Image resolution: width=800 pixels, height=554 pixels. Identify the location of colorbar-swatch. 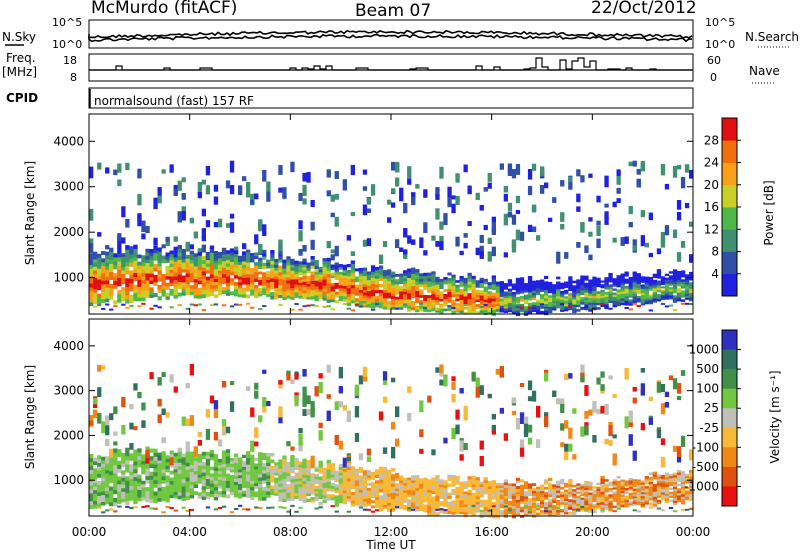
(729, 437).